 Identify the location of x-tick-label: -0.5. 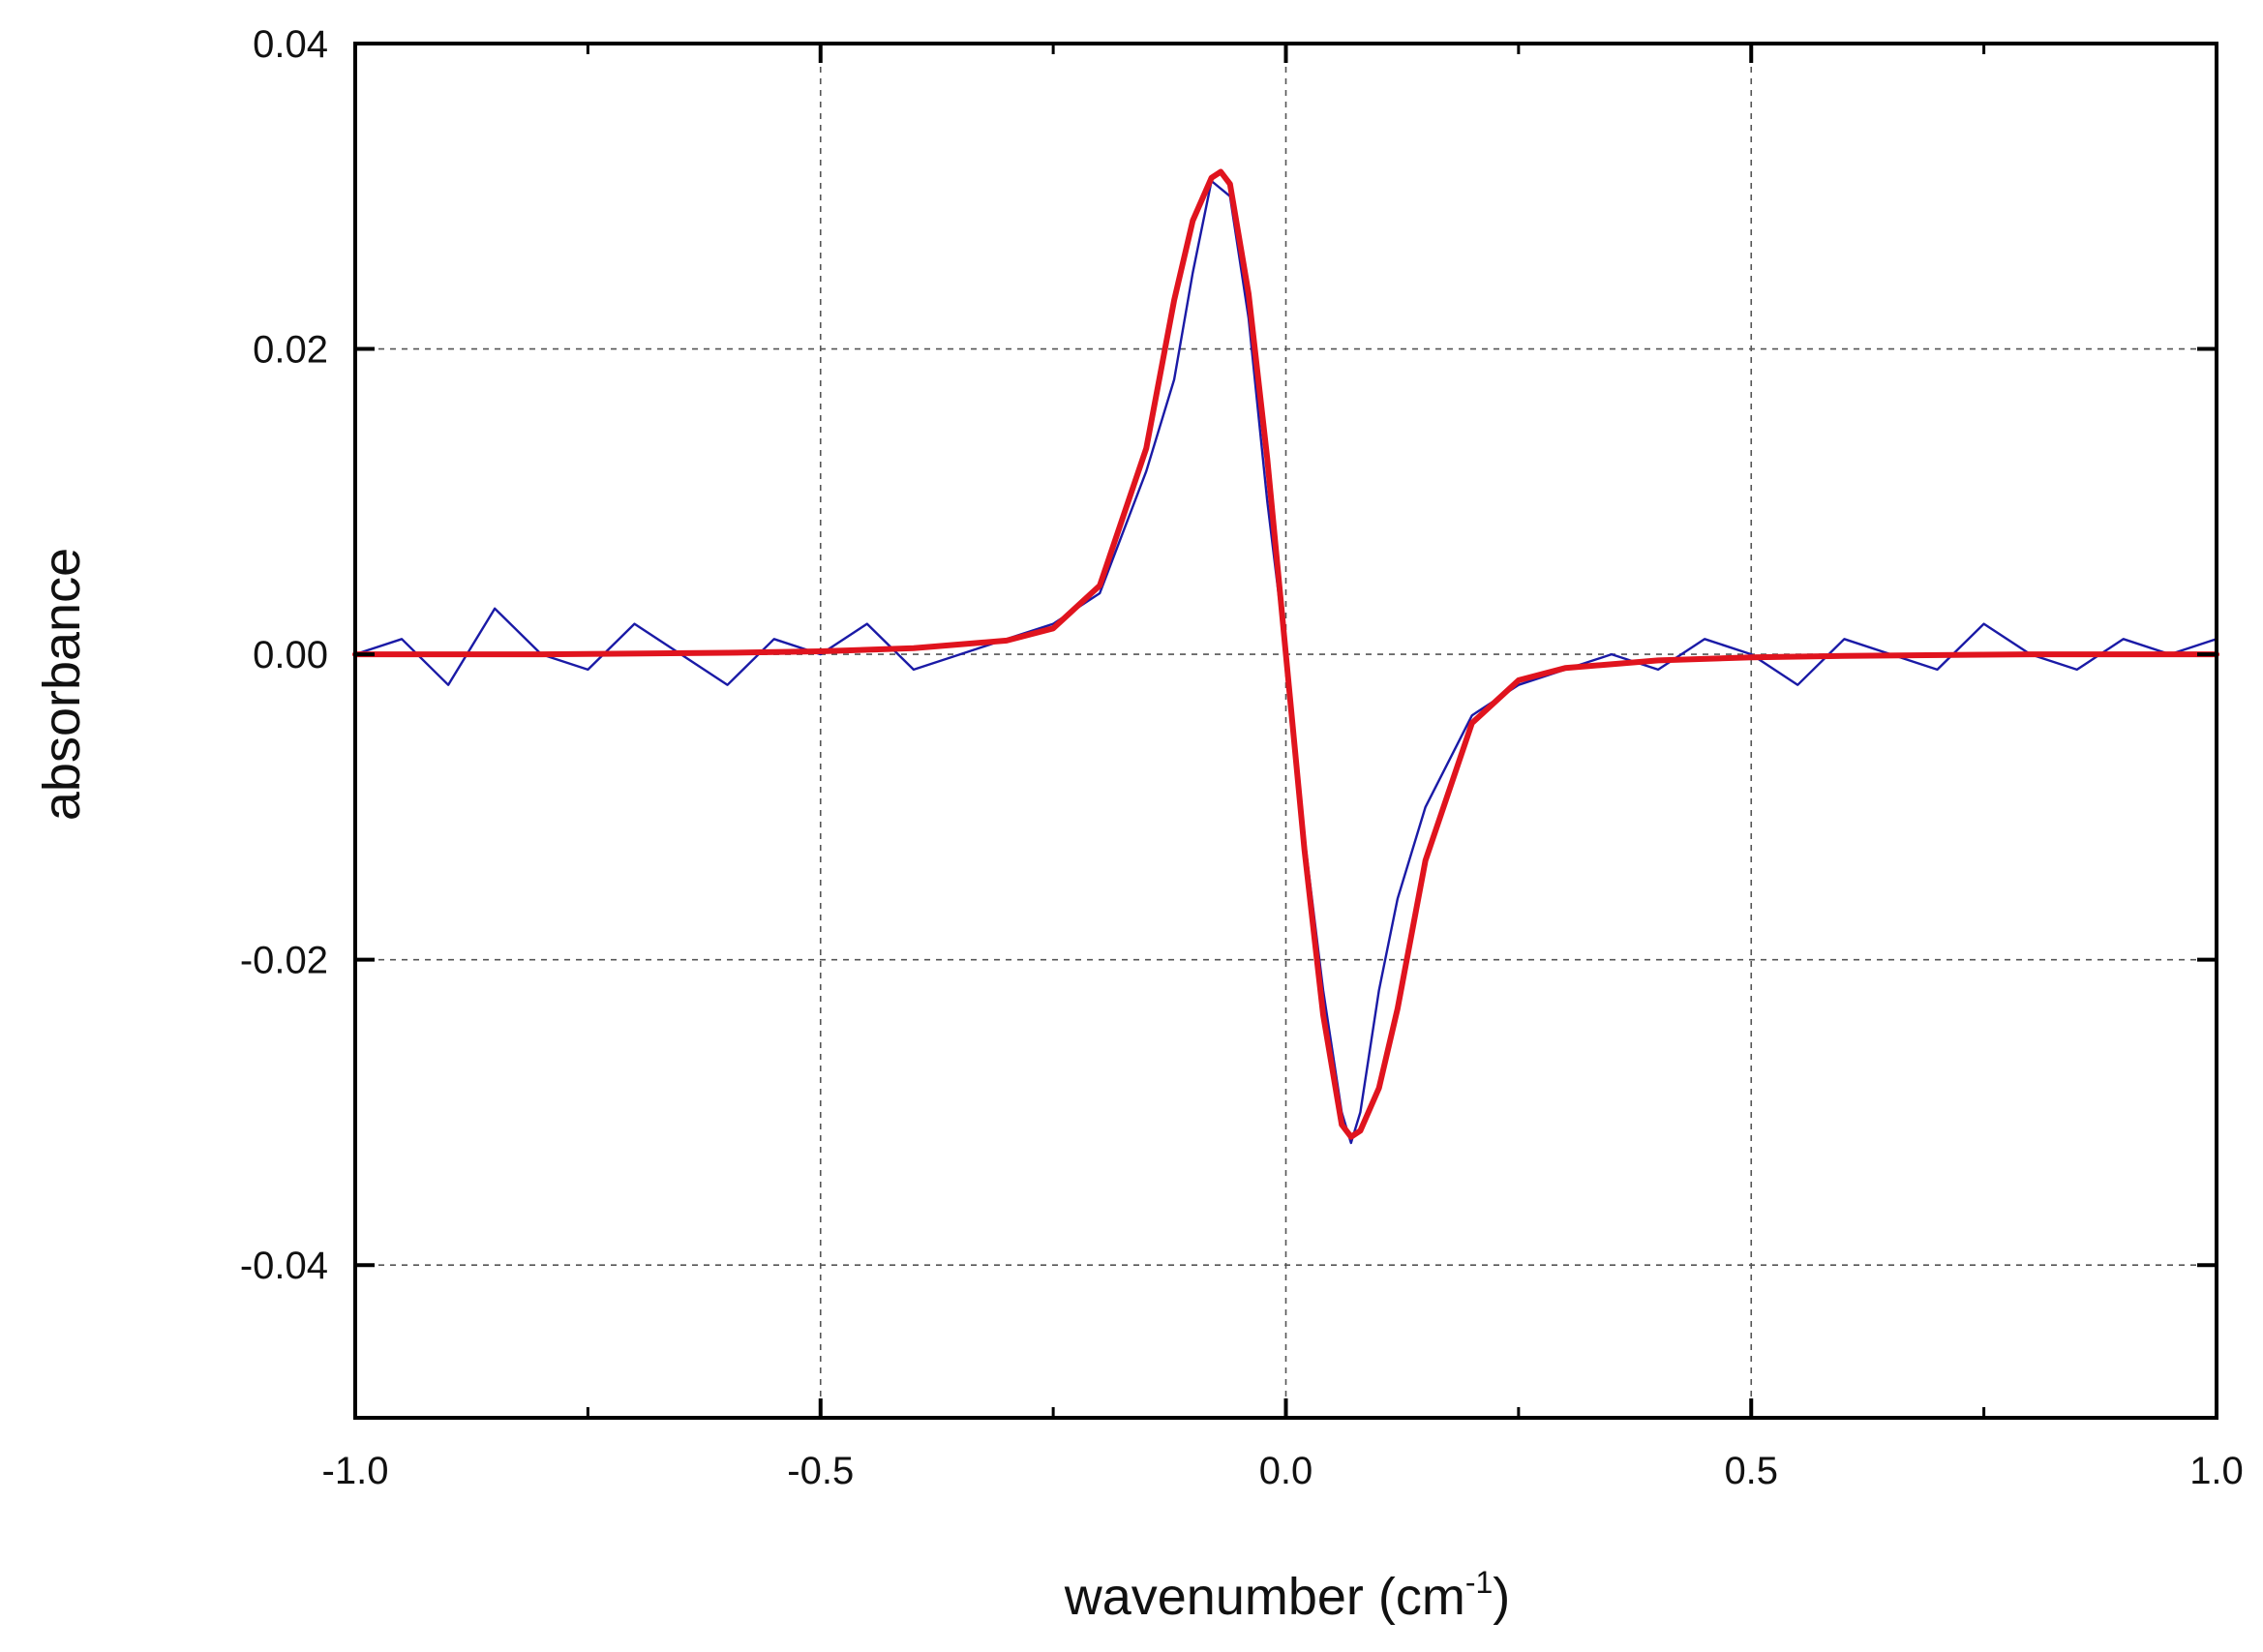
(820, 1471).